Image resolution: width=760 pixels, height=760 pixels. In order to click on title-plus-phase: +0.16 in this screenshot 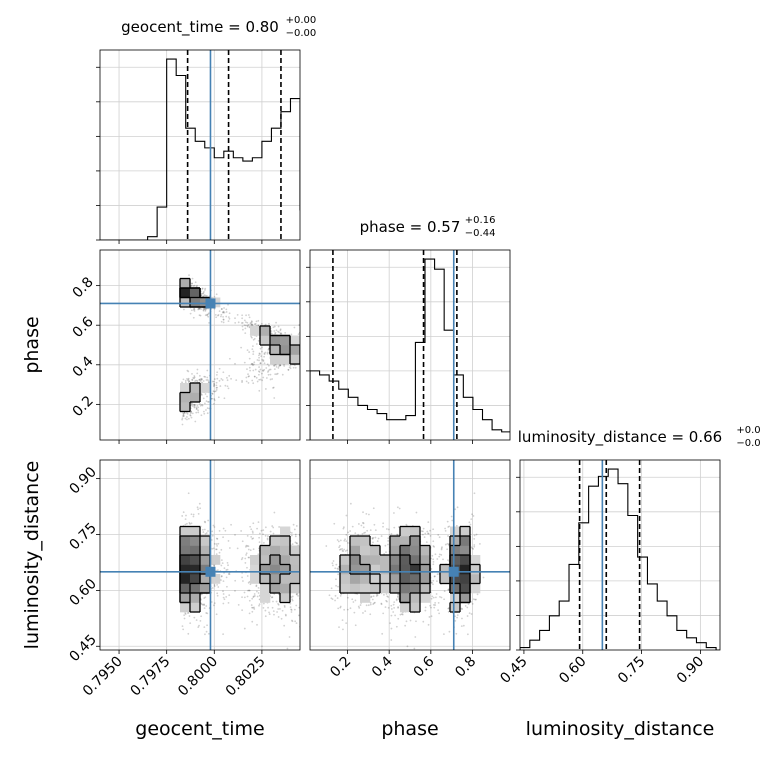, I will do `click(480, 220)`.